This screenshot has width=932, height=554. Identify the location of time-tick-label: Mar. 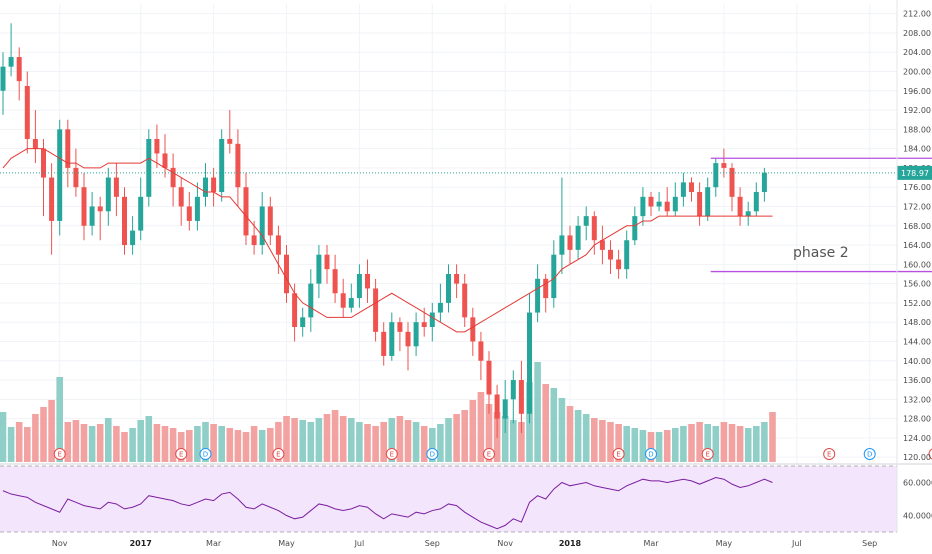
(651, 543).